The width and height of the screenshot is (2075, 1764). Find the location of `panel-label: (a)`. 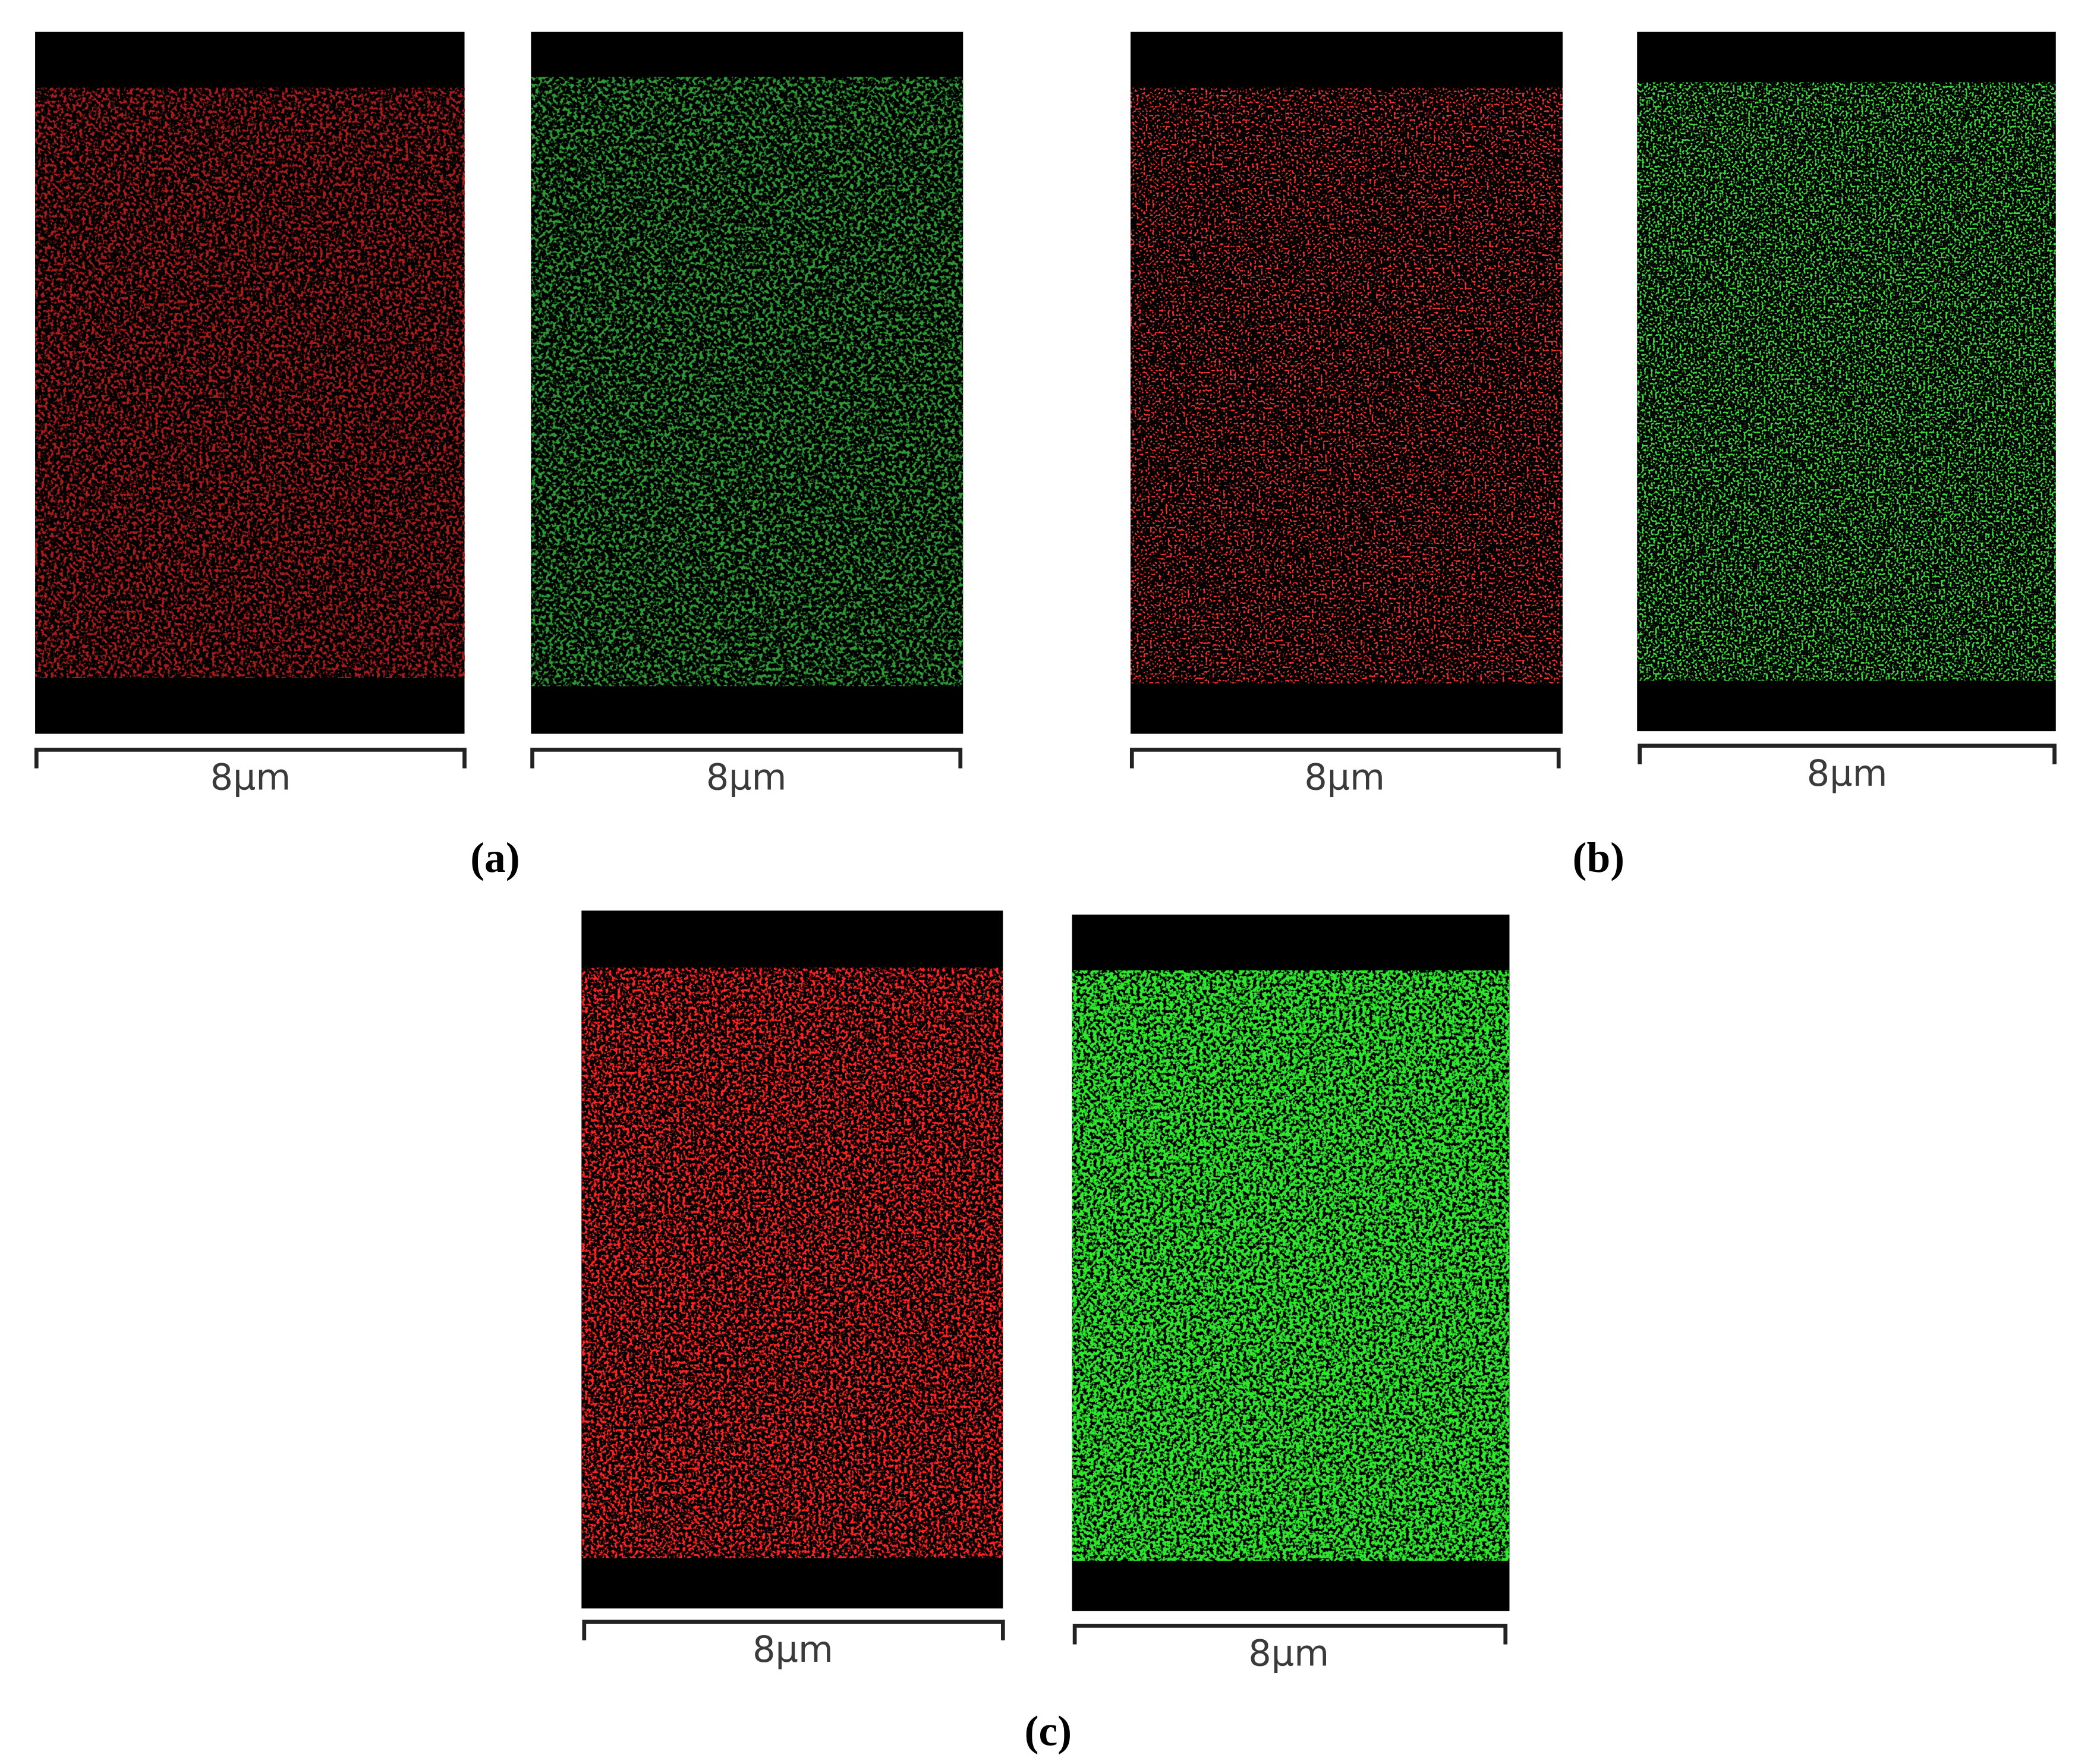

panel-label: (a) is located at coordinates (494, 857).